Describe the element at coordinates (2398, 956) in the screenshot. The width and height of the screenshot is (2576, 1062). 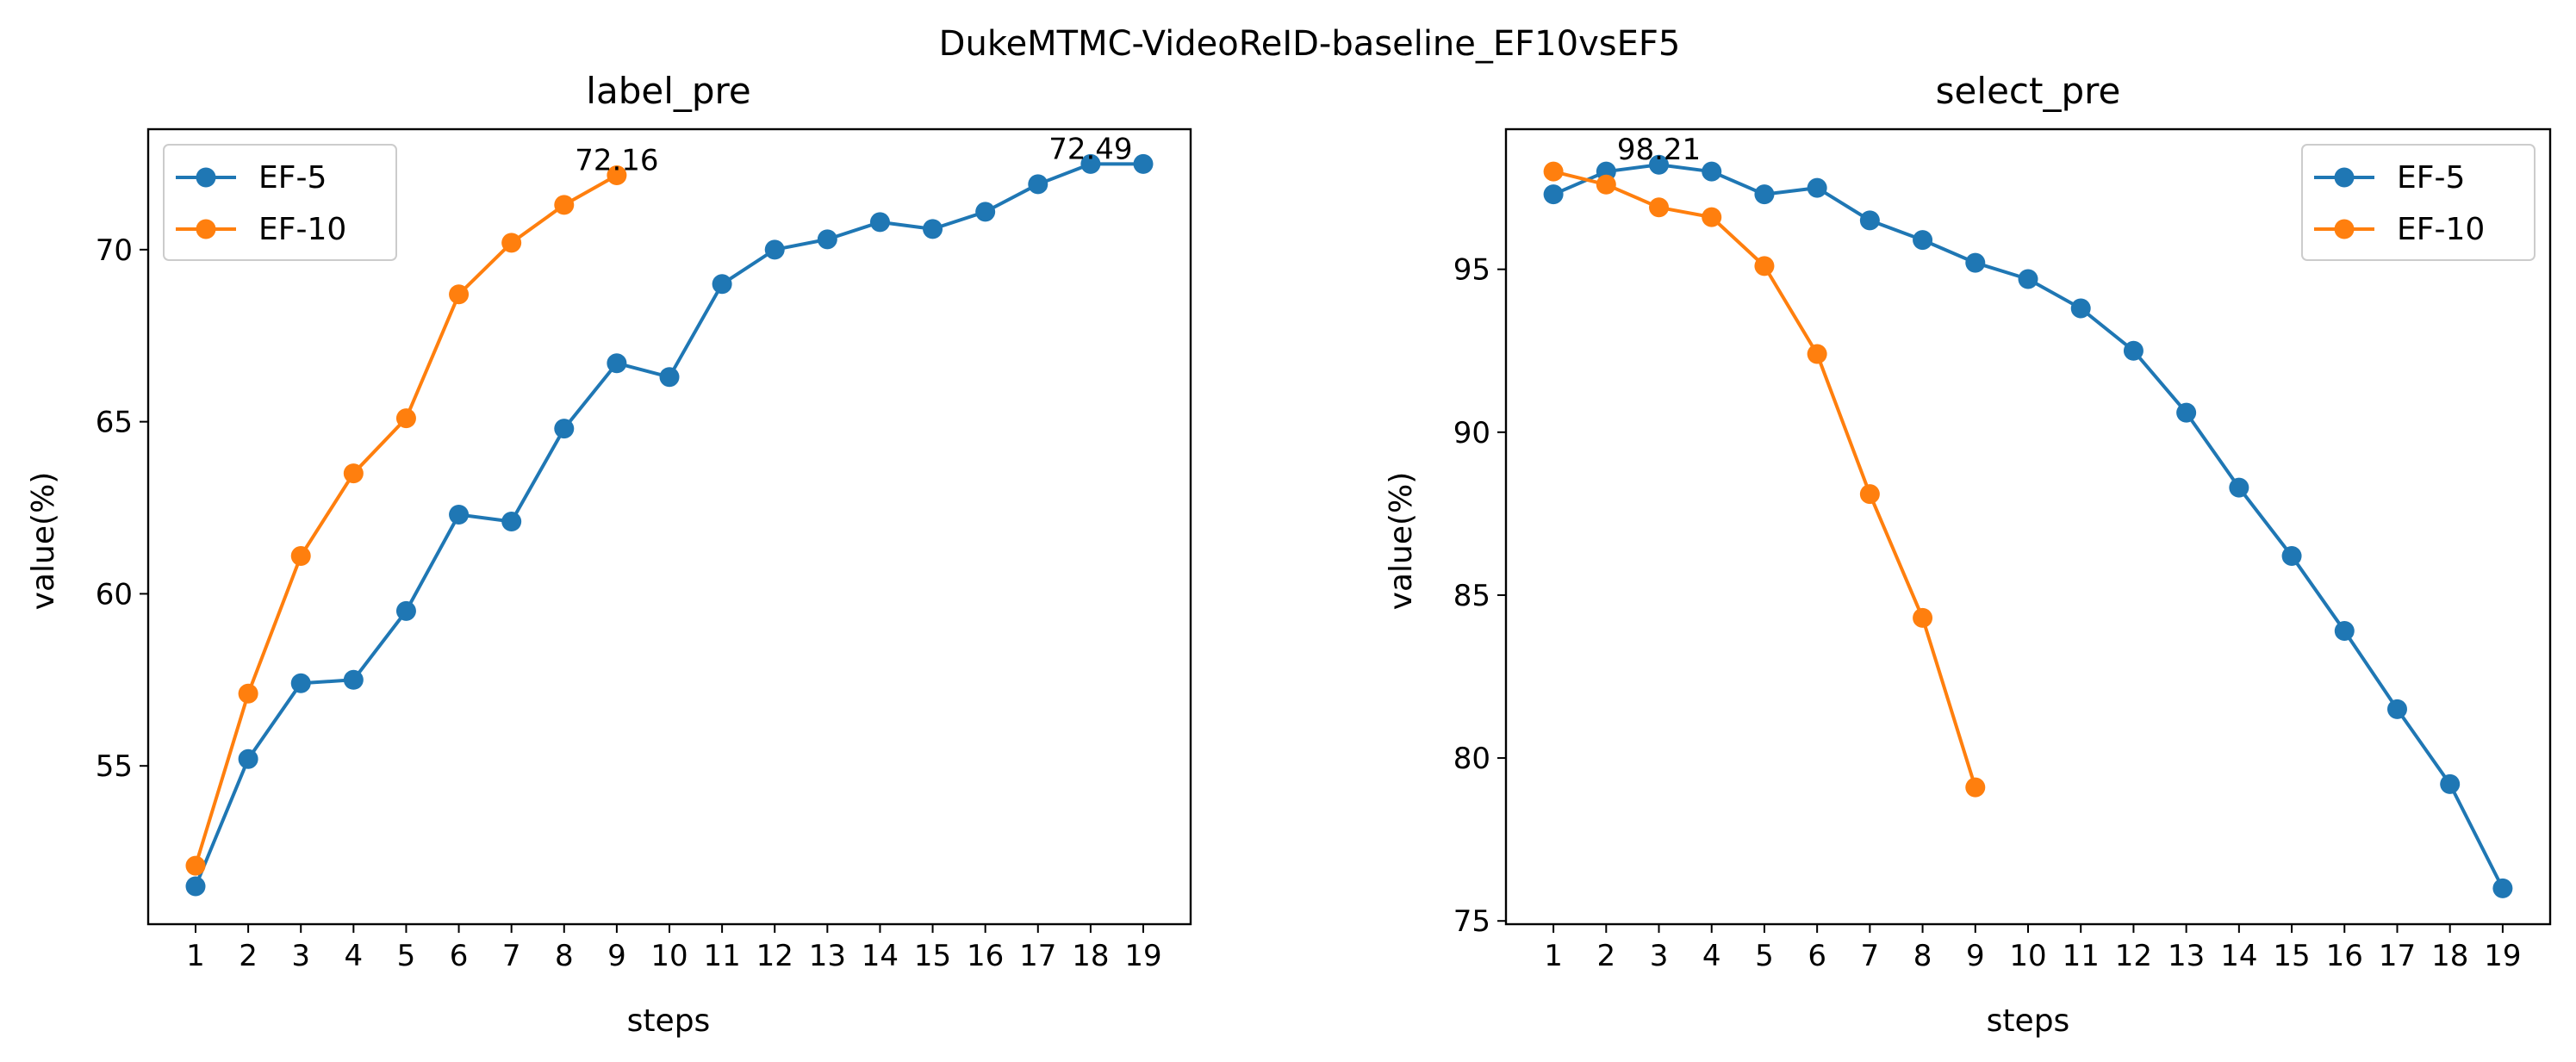
I see `x-tick-label: 17` at that location.